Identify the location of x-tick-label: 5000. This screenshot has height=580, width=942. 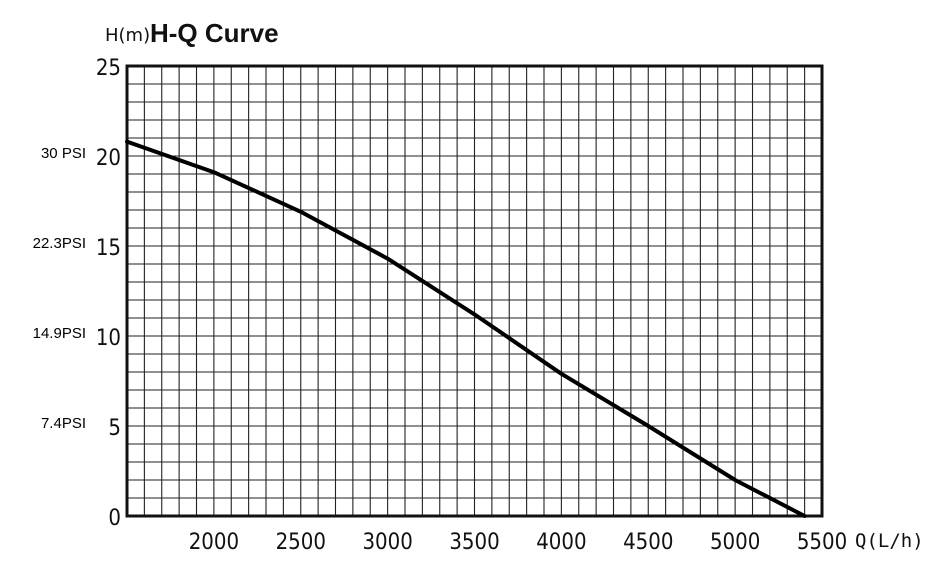
(735, 542).